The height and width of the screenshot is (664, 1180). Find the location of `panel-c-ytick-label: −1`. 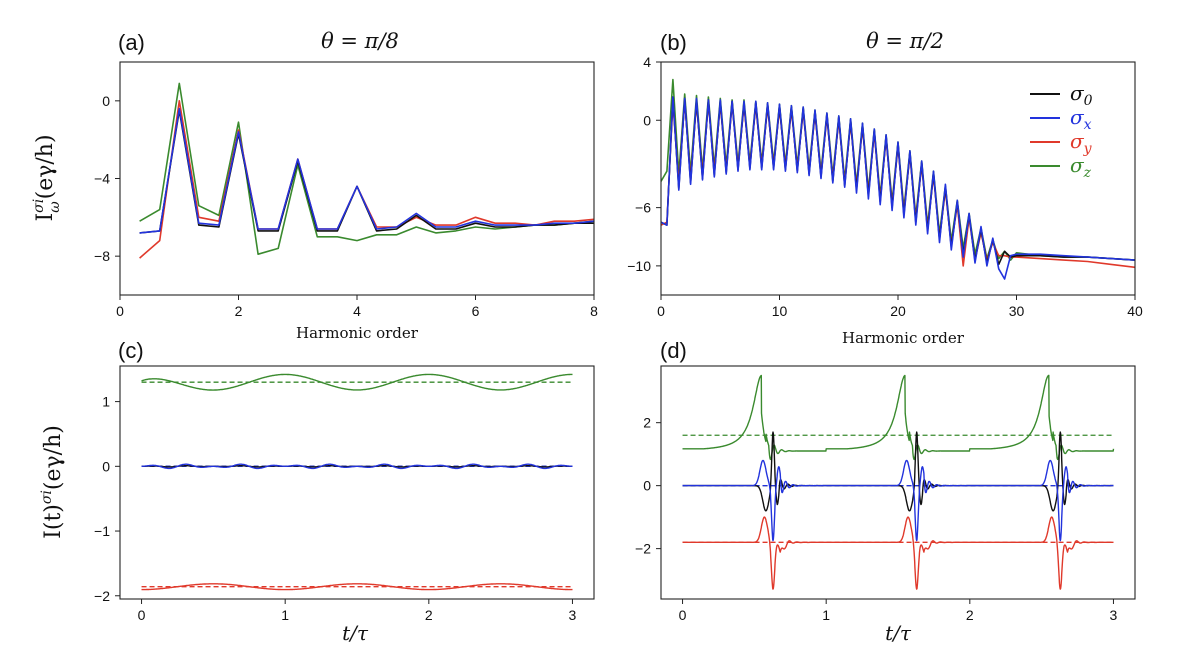

panel-c-ytick-label: −1 is located at coordinates (102, 531).